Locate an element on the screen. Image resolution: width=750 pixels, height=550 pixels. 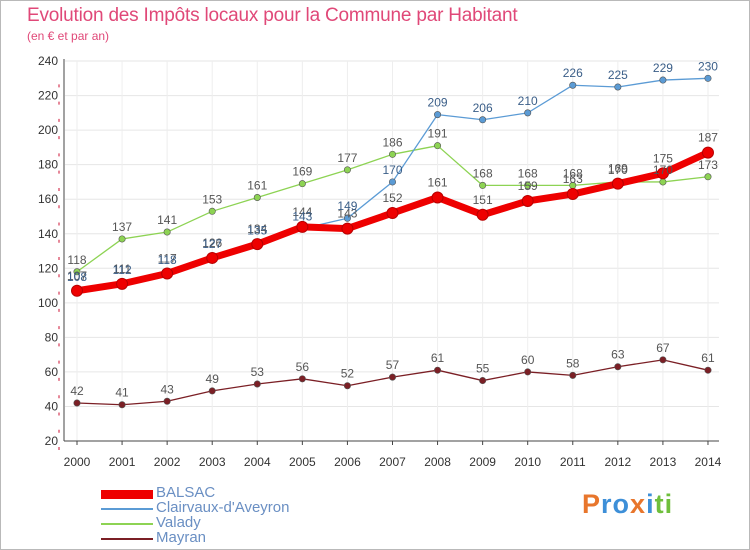
legend-item-balsac: BALSAC is located at coordinates (251, 493).